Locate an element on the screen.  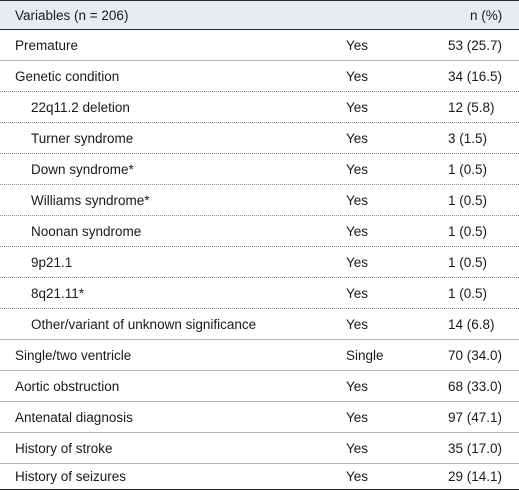
table-row: Turner syndrome Yes 3 (1.5) is located at coordinates (259, 138).